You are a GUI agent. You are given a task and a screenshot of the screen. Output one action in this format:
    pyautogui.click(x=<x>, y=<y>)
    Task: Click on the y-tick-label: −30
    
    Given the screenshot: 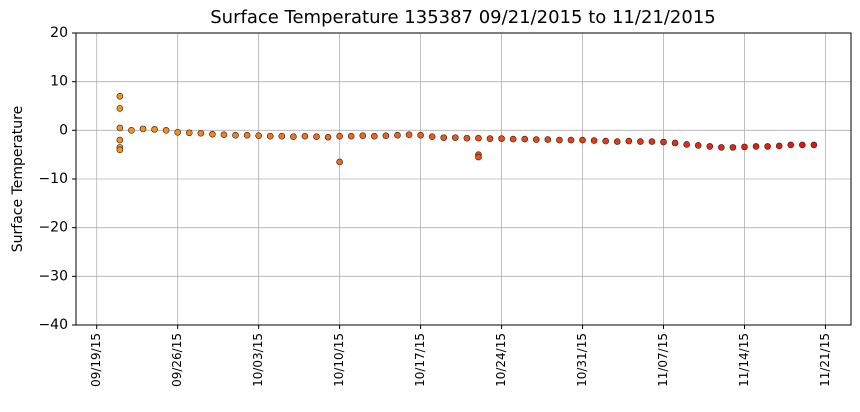 What is the action you would take?
    pyautogui.click(x=53, y=276)
    